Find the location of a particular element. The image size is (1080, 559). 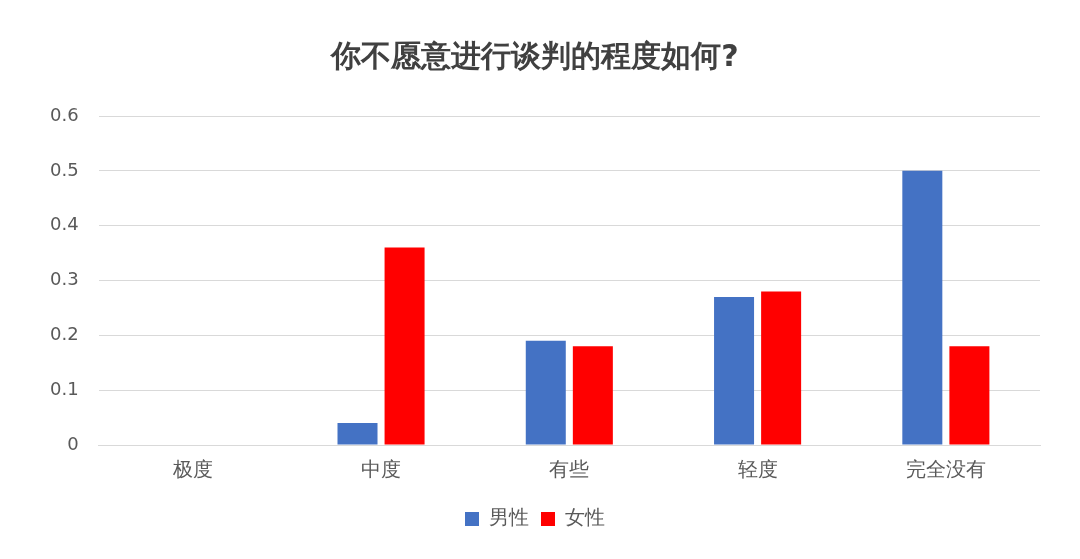

y-tick-label: 0.6 is located at coordinates (64, 114).